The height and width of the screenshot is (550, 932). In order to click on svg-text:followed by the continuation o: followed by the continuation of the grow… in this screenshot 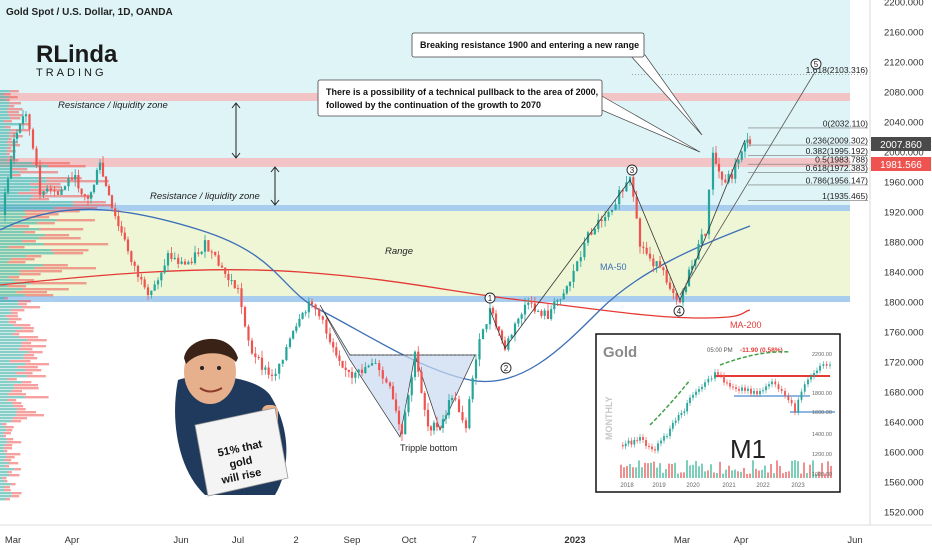, I will do `click(433, 105)`.